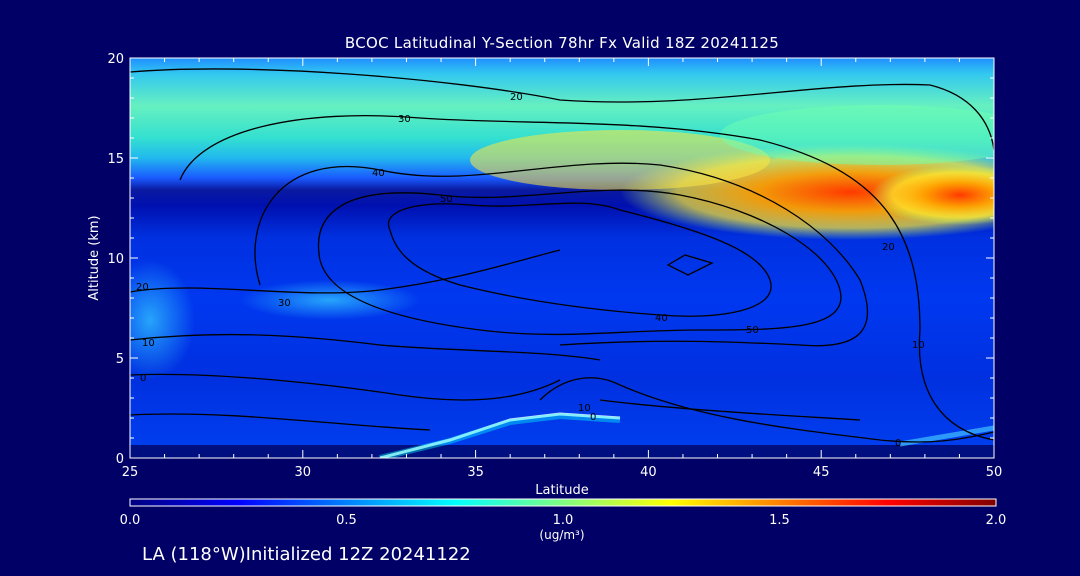 Image resolution: width=1080 pixels, height=576 pixels. I want to click on y-tick-label: 10, so click(115, 259).